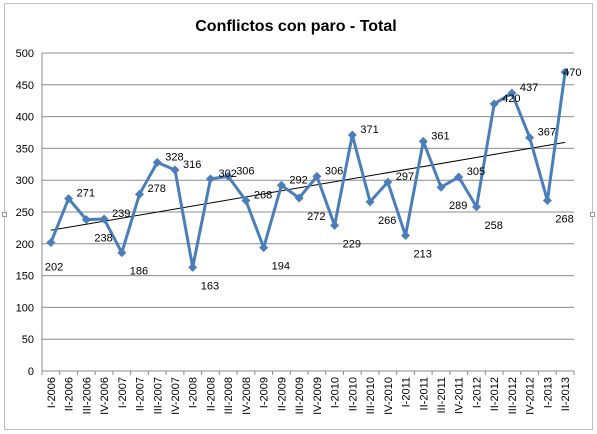  I want to click on data-label: 239, so click(121, 214).